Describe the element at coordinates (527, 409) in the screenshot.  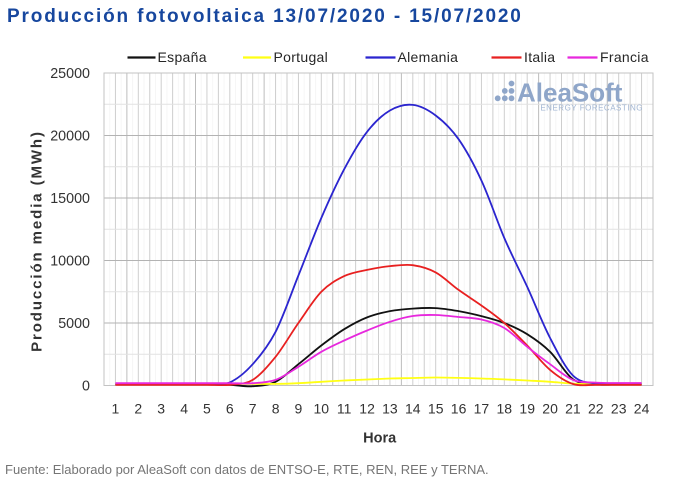
I see `svg-text: 19` at that location.